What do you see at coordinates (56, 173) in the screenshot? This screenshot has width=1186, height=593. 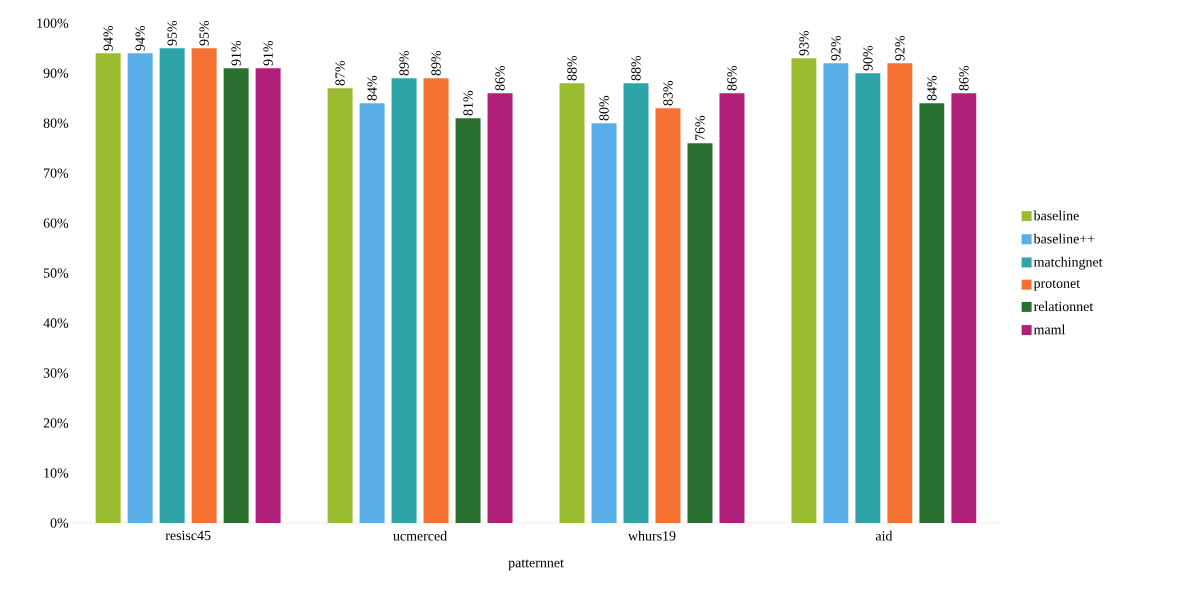 I see `y-tick-label: 70%` at bounding box center [56, 173].